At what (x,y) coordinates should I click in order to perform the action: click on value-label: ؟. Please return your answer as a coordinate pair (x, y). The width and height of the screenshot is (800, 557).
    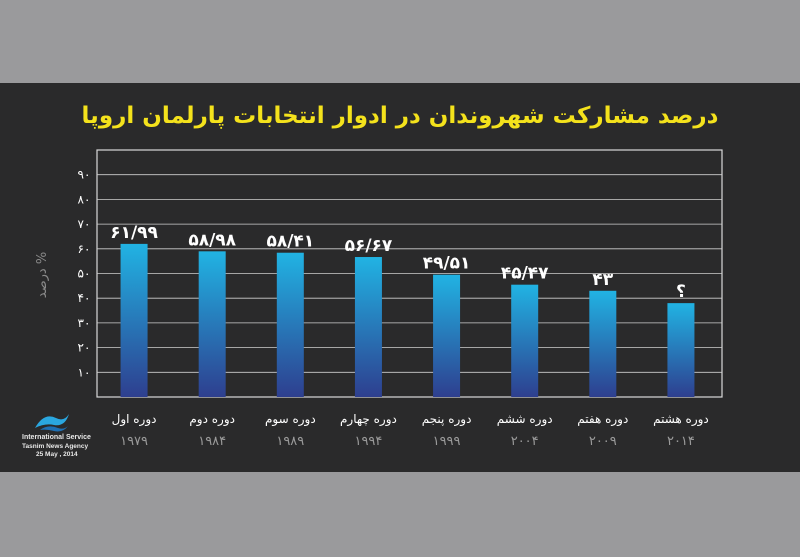
    Looking at the image, I should click on (681, 292).